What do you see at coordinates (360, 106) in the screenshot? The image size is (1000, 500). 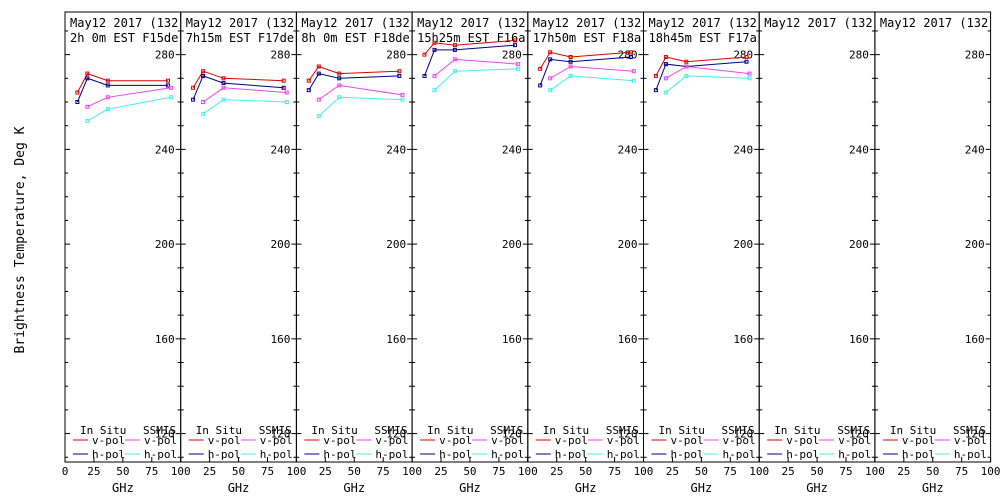 I see `series-line-ssmis_h` at bounding box center [360, 106].